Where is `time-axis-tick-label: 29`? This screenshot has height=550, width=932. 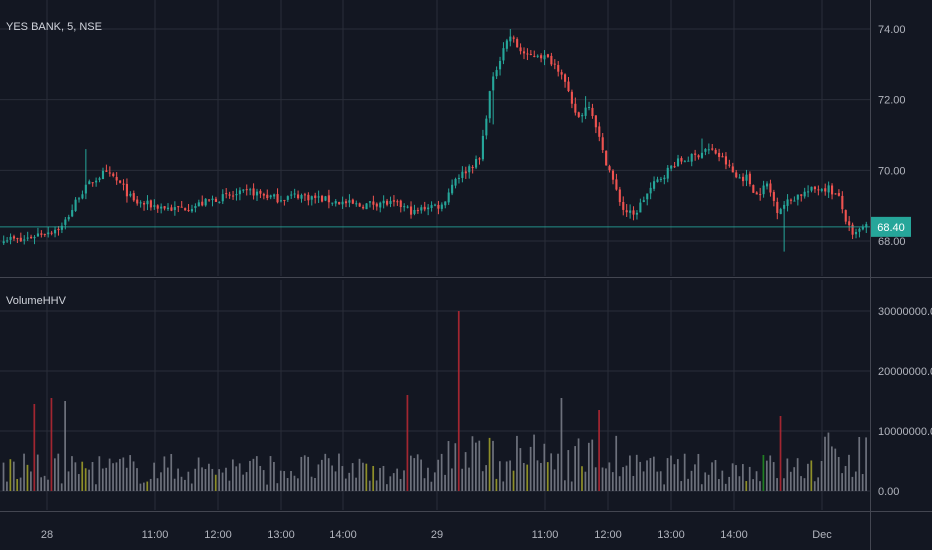 time-axis-tick-label: 29 is located at coordinates (437, 535).